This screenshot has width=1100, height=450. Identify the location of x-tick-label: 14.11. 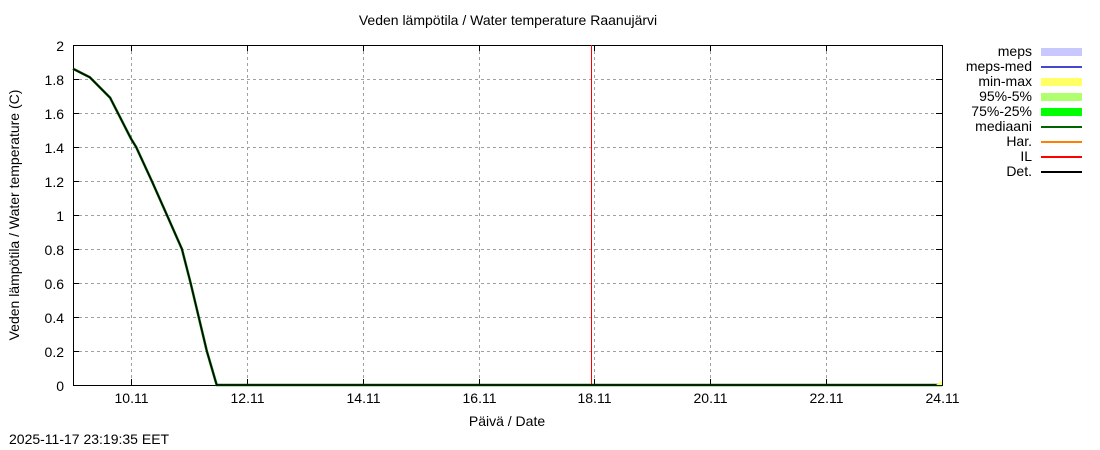
(363, 398).